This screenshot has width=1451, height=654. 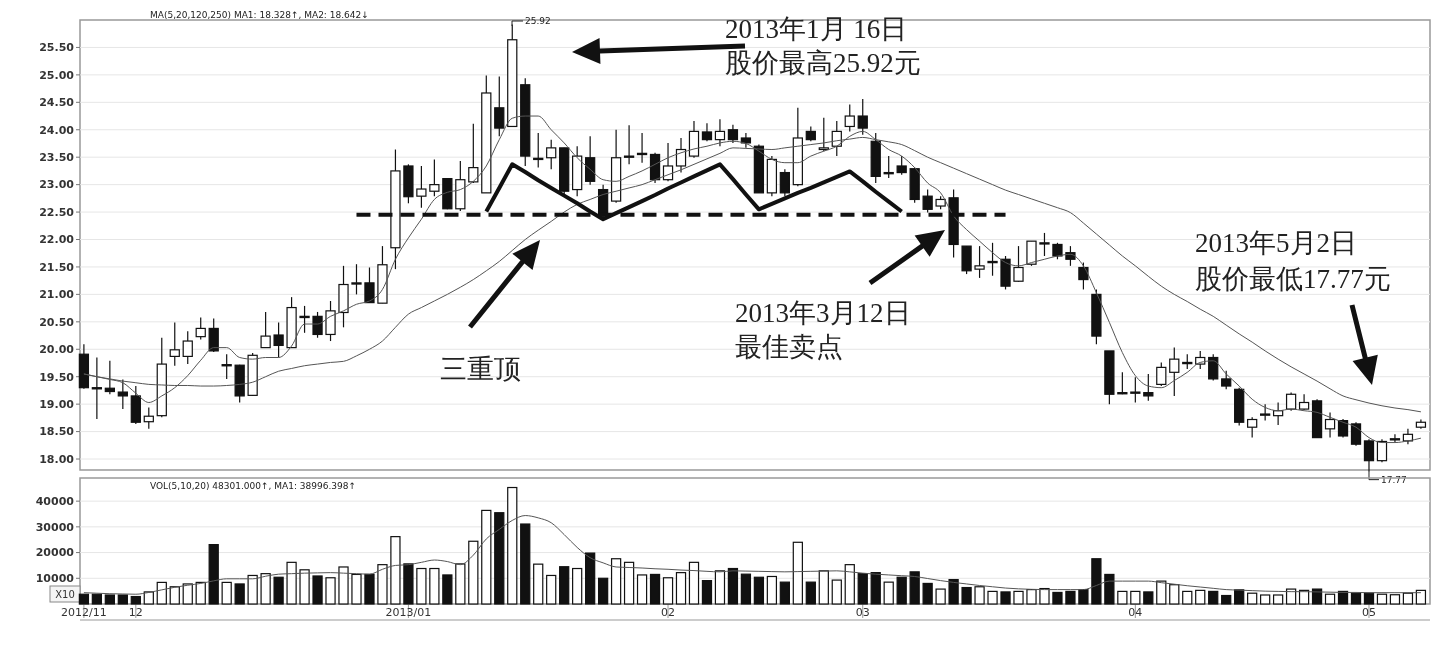 I want to click on y-tick-label: 24.00, so click(x=57, y=130).